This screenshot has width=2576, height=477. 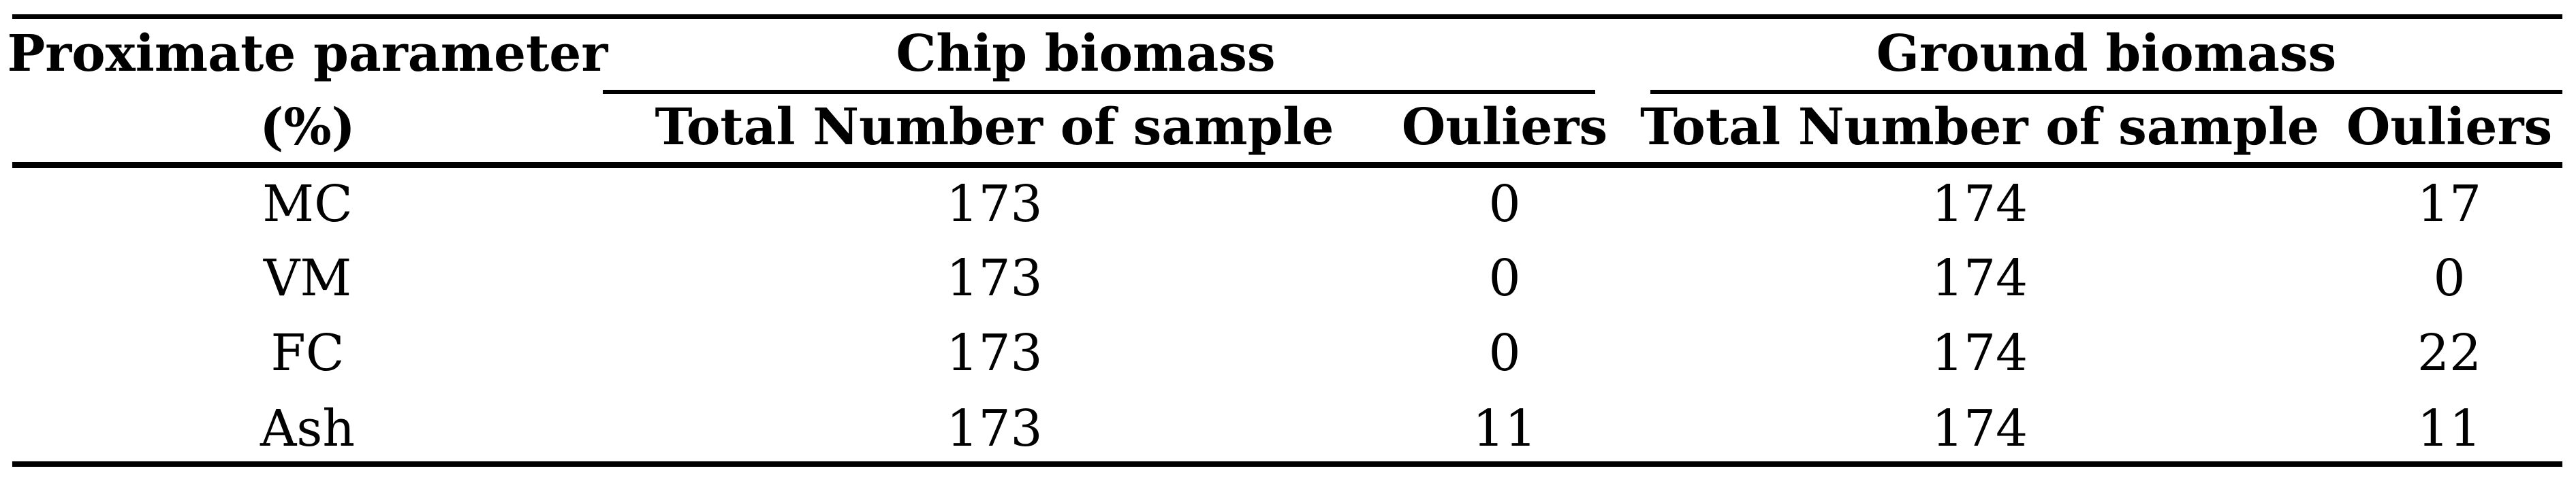 What do you see at coordinates (1287, 16) in the screenshot?
I see `table-top-rule` at bounding box center [1287, 16].